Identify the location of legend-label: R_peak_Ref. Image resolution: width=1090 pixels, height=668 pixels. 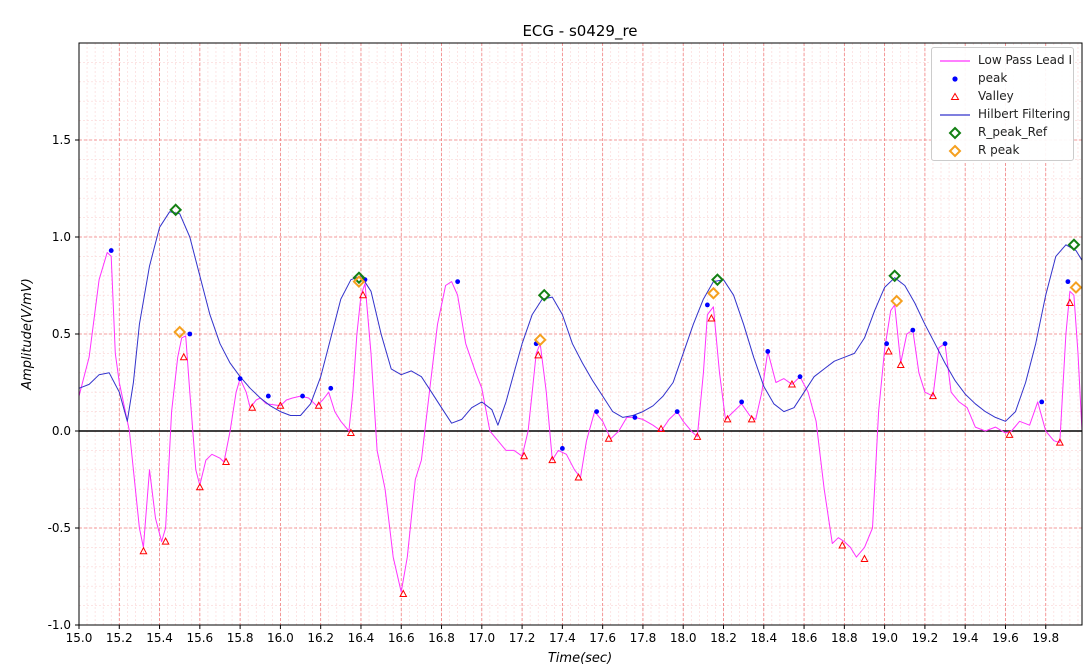
(1013, 132).